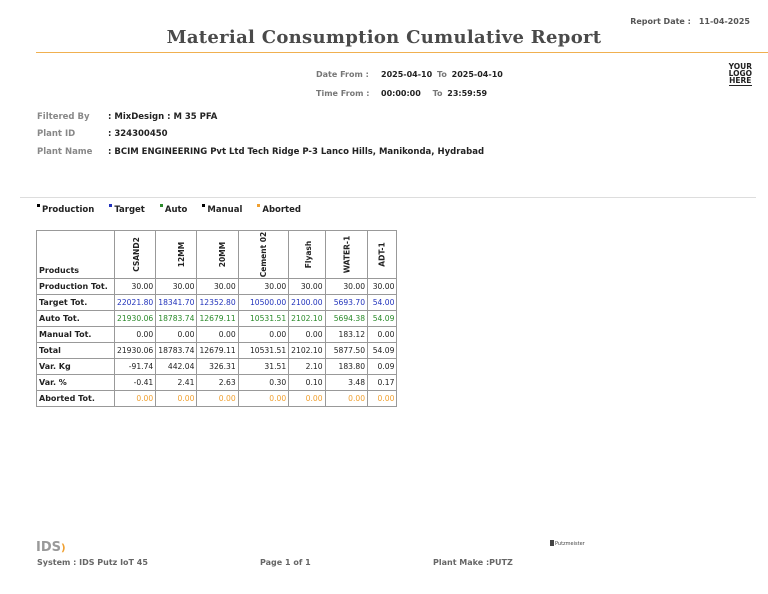 This screenshot has width=768, height=594. What do you see at coordinates (75, 318) in the screenshot?
I see `row-label: Auto Tot.` at bounding box center [75, 318].